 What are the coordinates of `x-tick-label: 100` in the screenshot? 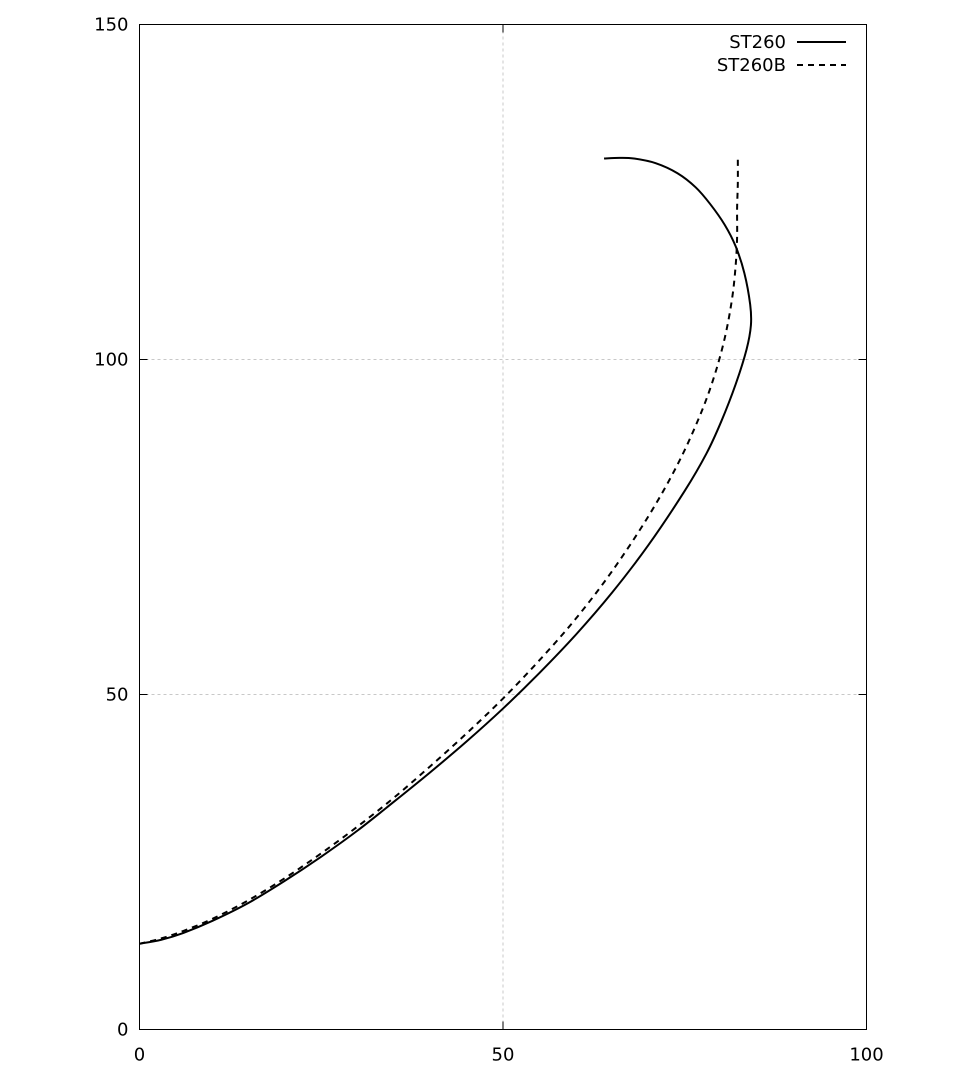 It's located at (866, 1055).